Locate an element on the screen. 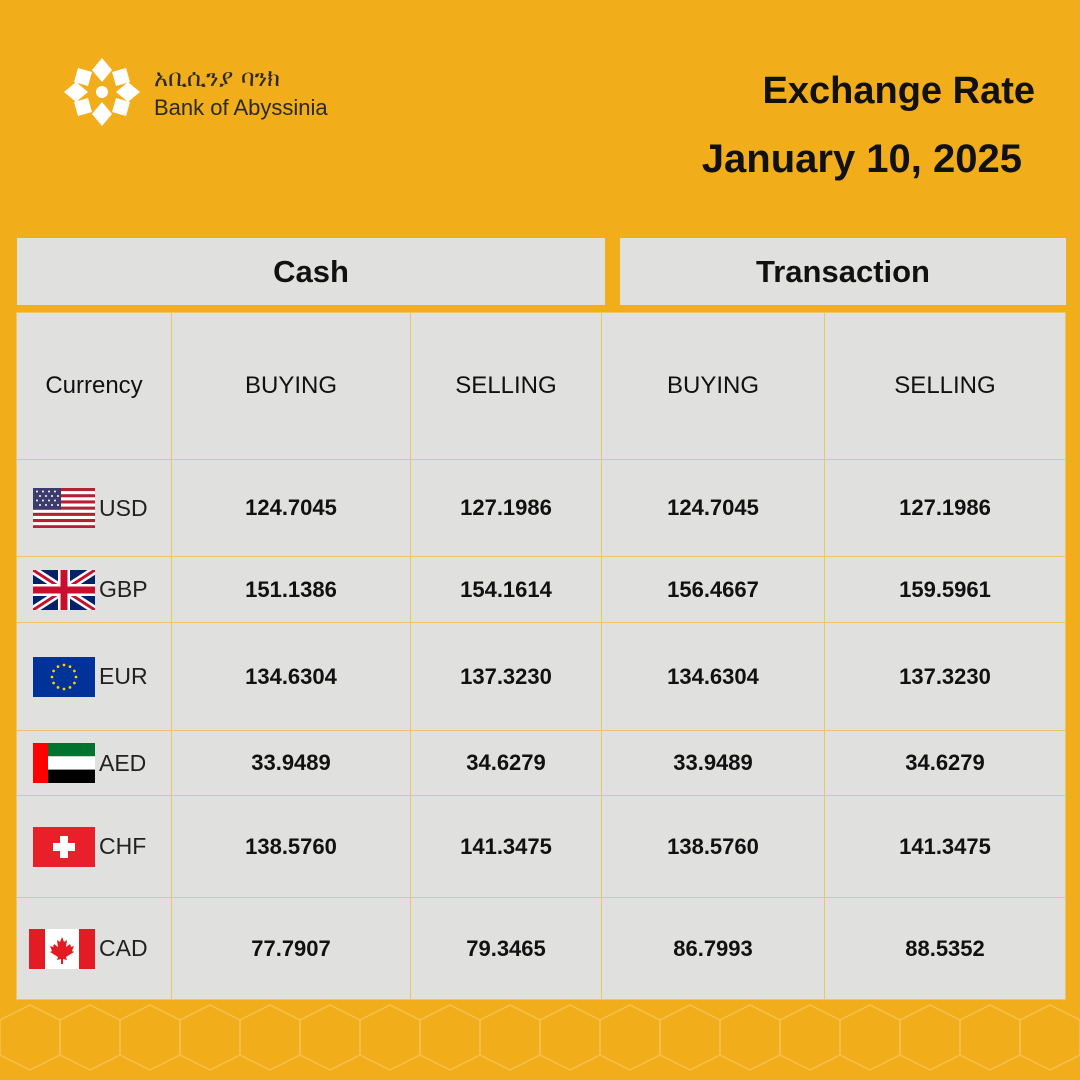  us-flag-icon is located at coordinates (64, 508).